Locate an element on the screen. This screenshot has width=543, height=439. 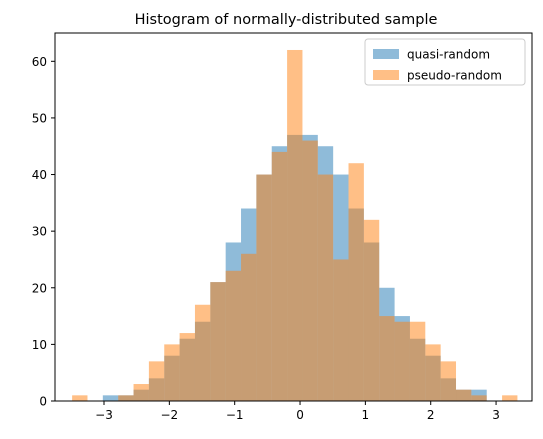
y-tick-label: 30 is located at coordinates (39, 232).